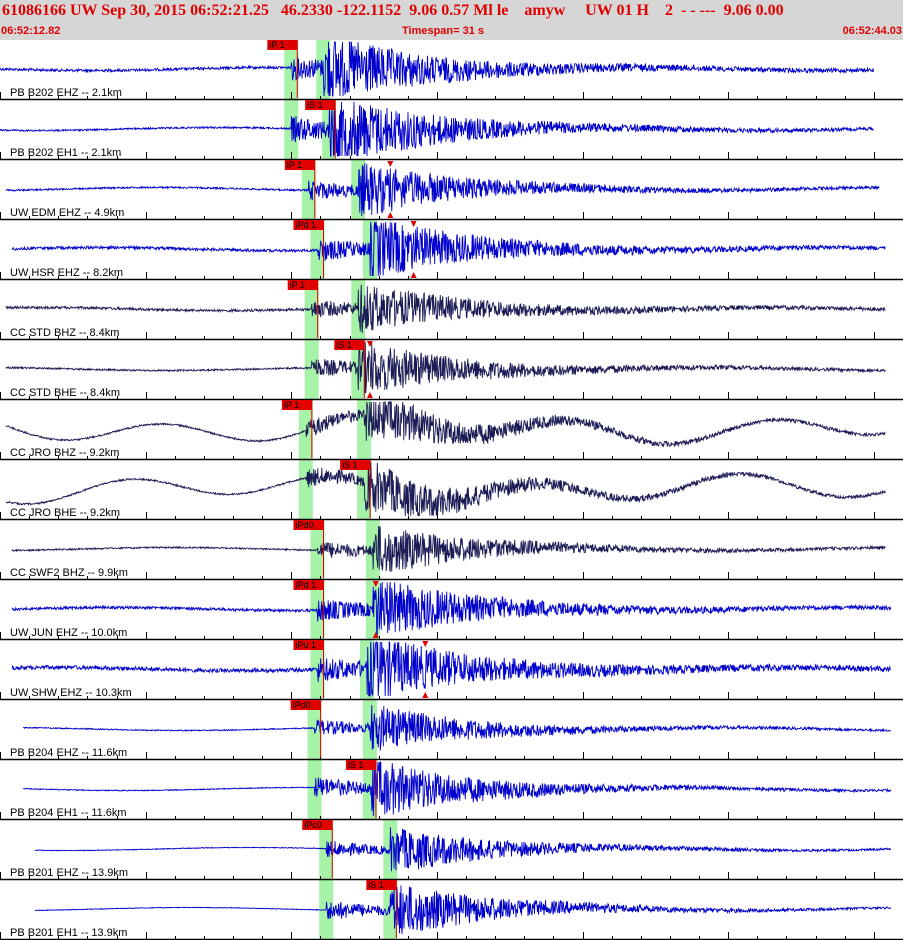 The width and height of the screenshot is (903, 940). Describe the element at coordinates (309, 669) in the screenshot. I see `phase-pick: iPu 1` at that location.